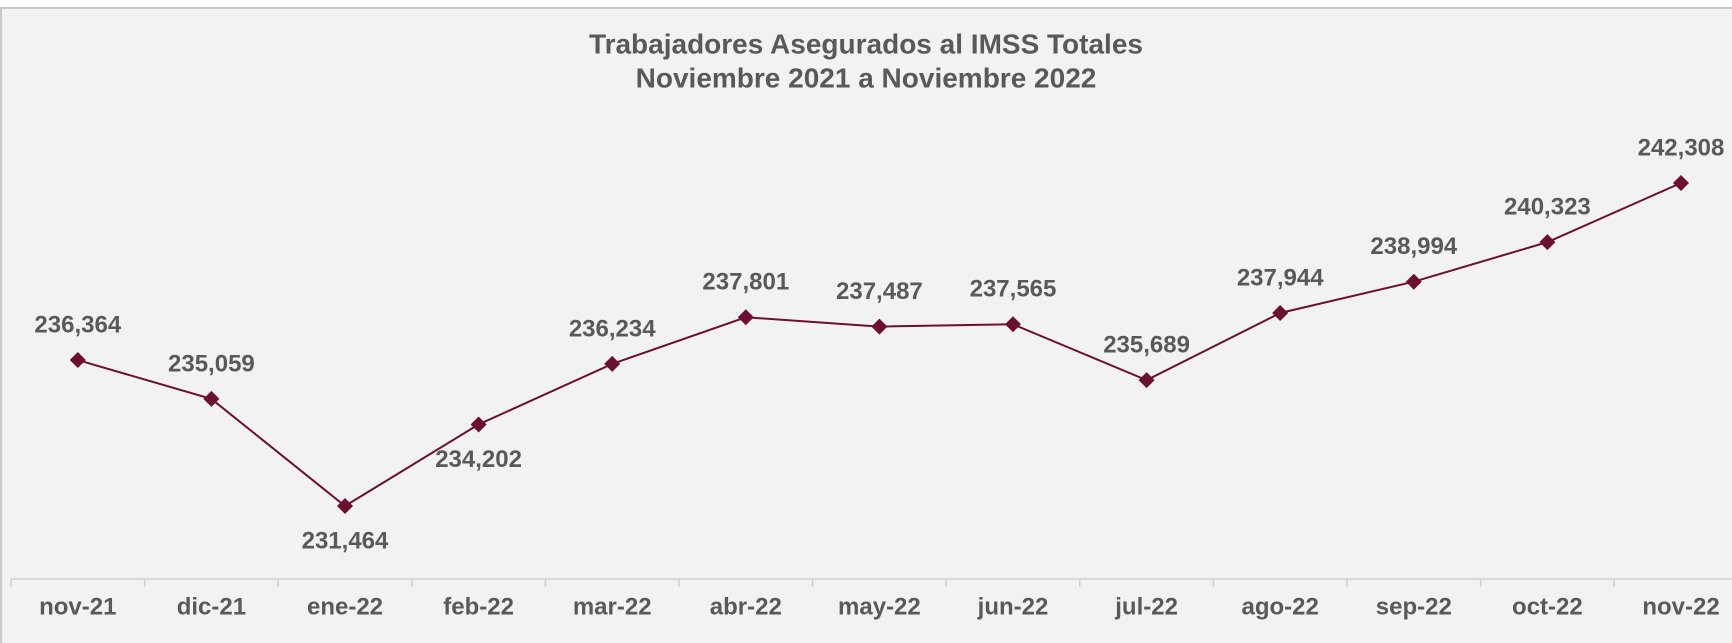 Image resolution: width=1732 pixels, height=643 pixels. Describe the element at coordinates (1681, 147) in the screenshot. I see `data-label: 242,308` at that location.